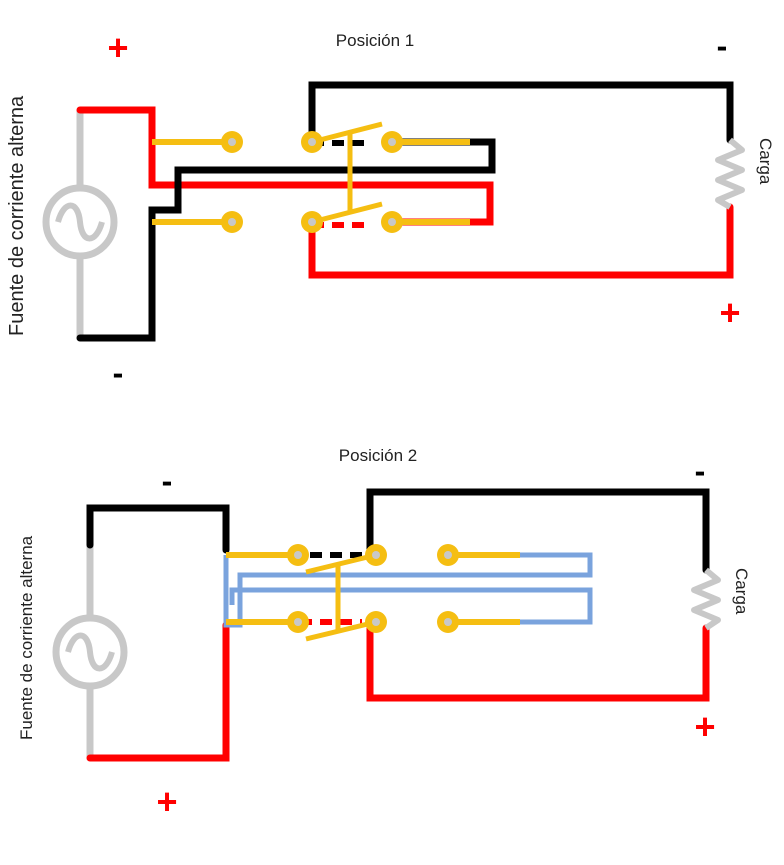 This screenshot has height=865, width=784. What do you see at coordinates (167, 481) in the screenshot?
I see `diagram-2-source-minus: -` at bounding box center [167, 481].